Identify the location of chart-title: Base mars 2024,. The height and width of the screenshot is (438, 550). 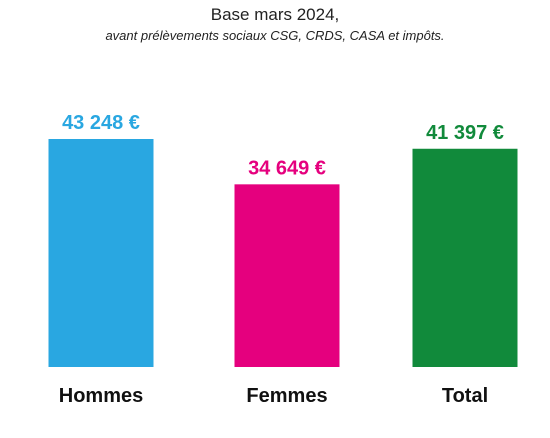
(275, 14).